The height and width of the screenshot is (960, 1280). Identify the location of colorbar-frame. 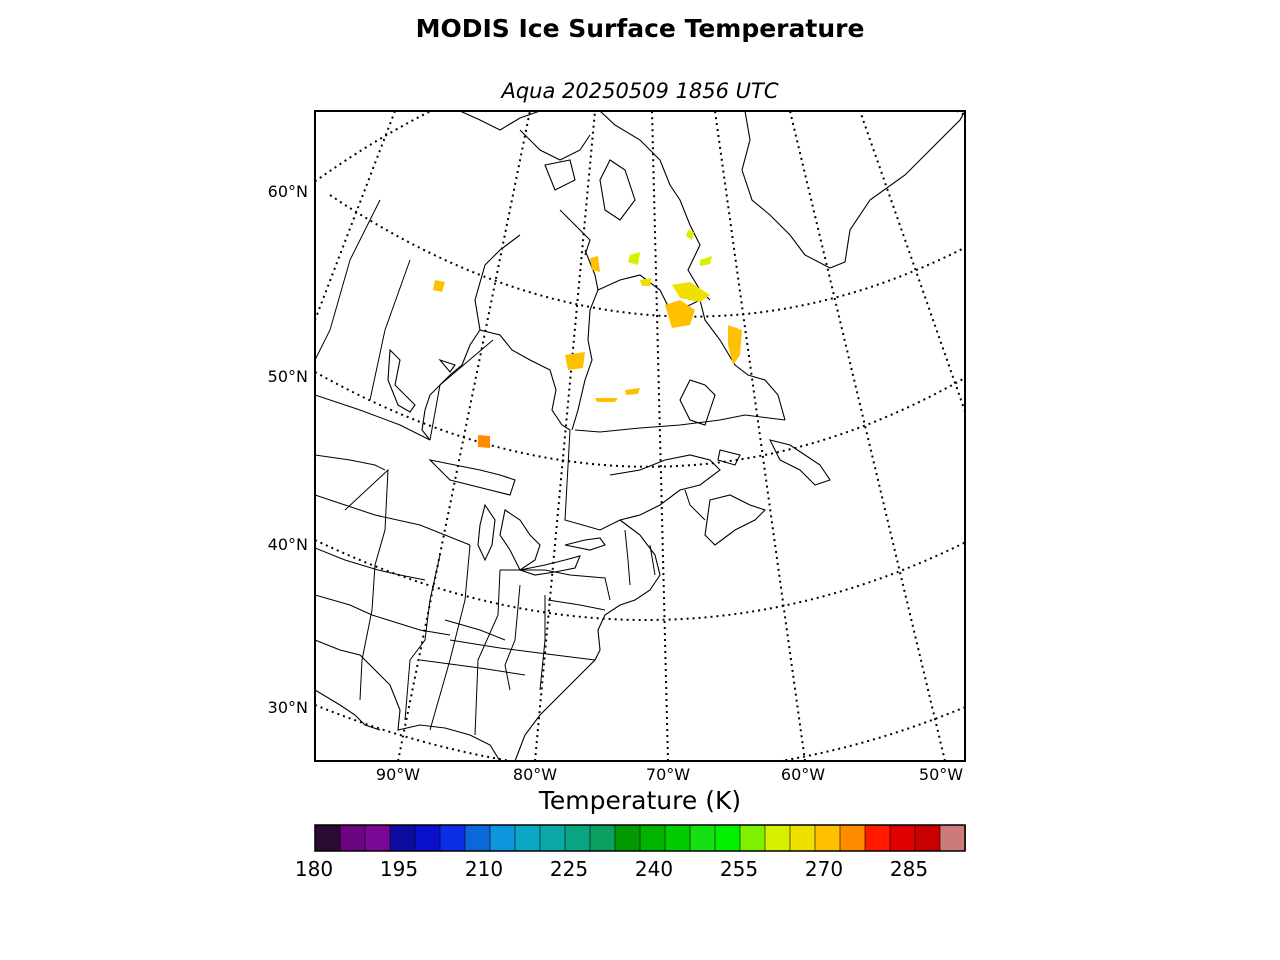
(640, 838).